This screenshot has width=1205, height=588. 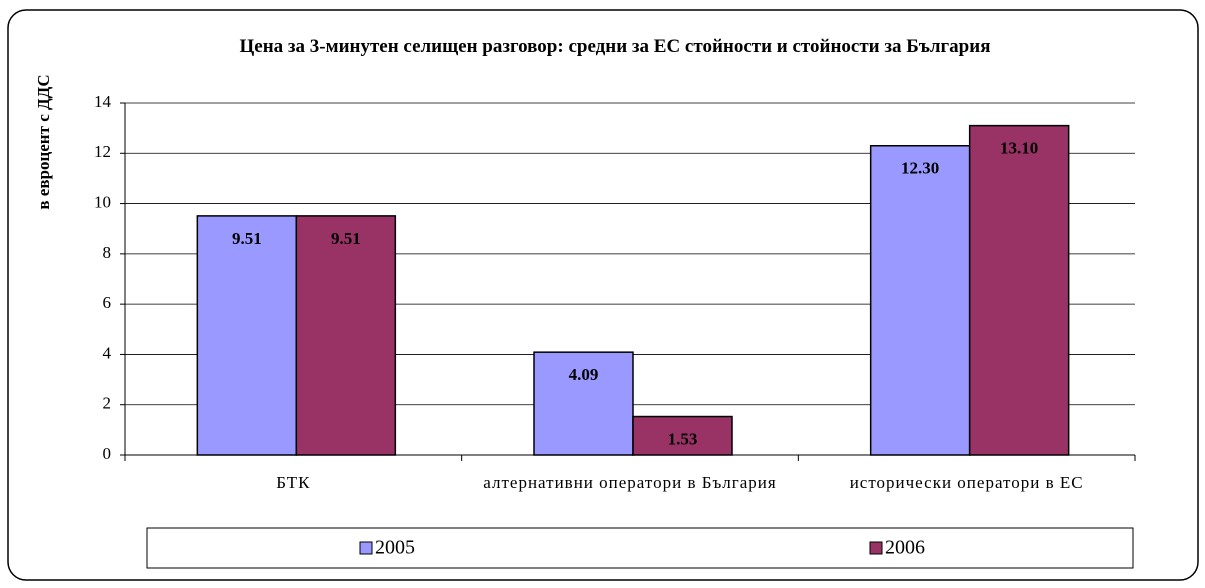 I want to click on x-label-box: БТК, so click(x=293, y=482).